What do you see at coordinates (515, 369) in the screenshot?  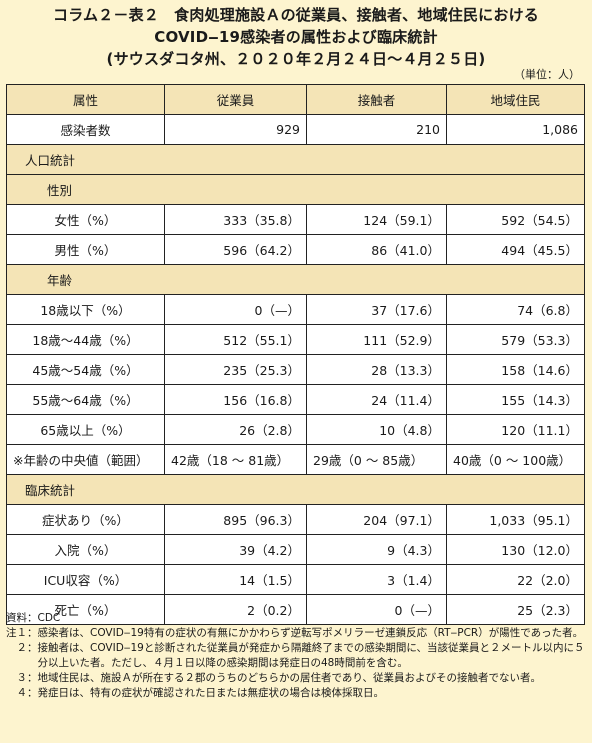 I see `cell-residents: 158（14.6）` at bounding box center [515, 369].